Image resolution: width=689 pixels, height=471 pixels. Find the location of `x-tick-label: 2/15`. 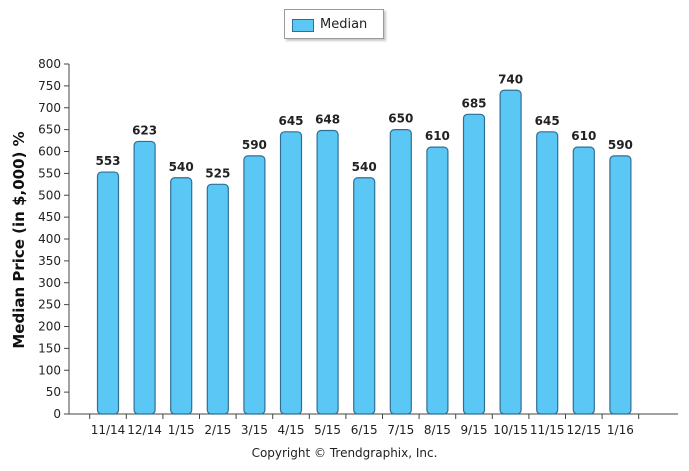

x-tick-label: 2/15 is located at coordinates (217, 430).